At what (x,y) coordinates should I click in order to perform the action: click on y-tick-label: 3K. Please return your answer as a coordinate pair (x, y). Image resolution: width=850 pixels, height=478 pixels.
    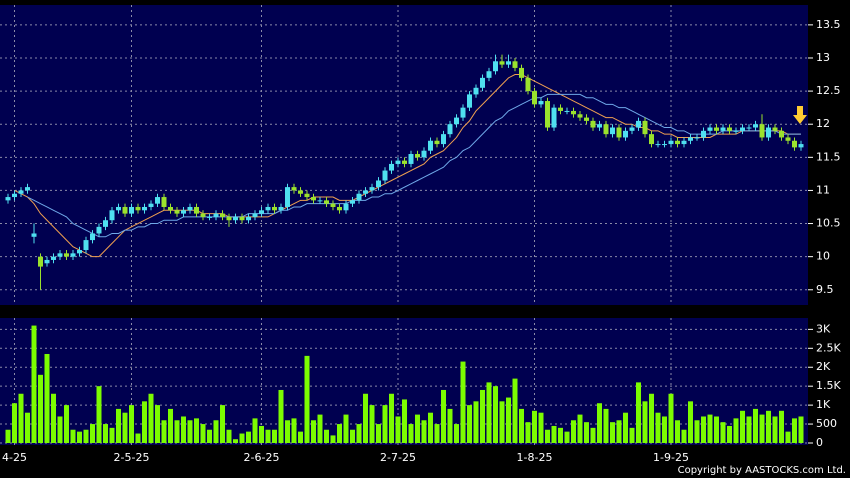
    Looking at the image, I should click on (823, 328).